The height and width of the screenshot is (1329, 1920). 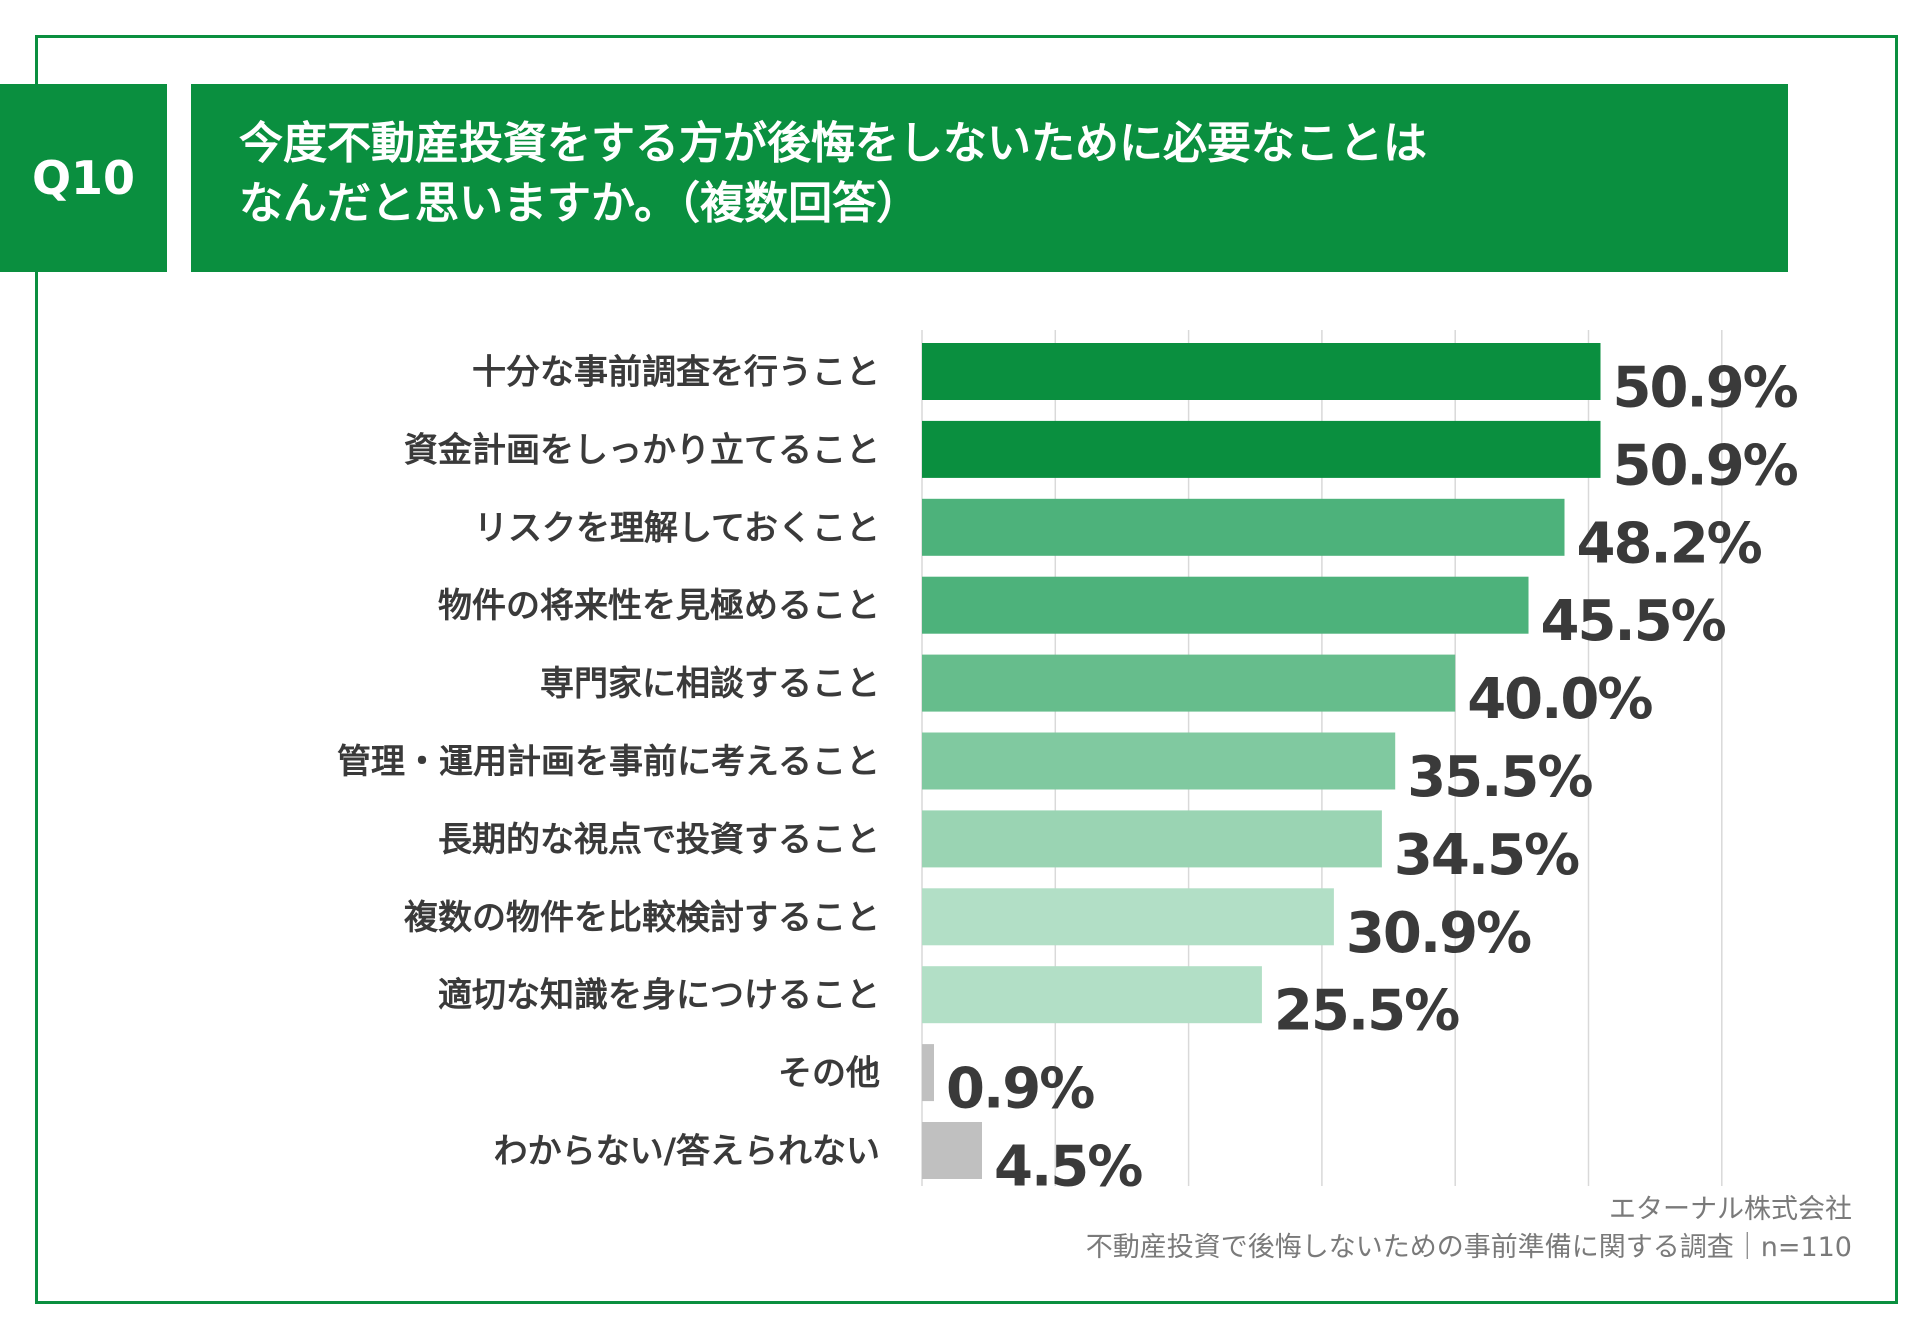 What do you see at coordinates (1633, 621) in the screenshot?
I see `value-label: 45.5%` at bounding box center [1633, 621].